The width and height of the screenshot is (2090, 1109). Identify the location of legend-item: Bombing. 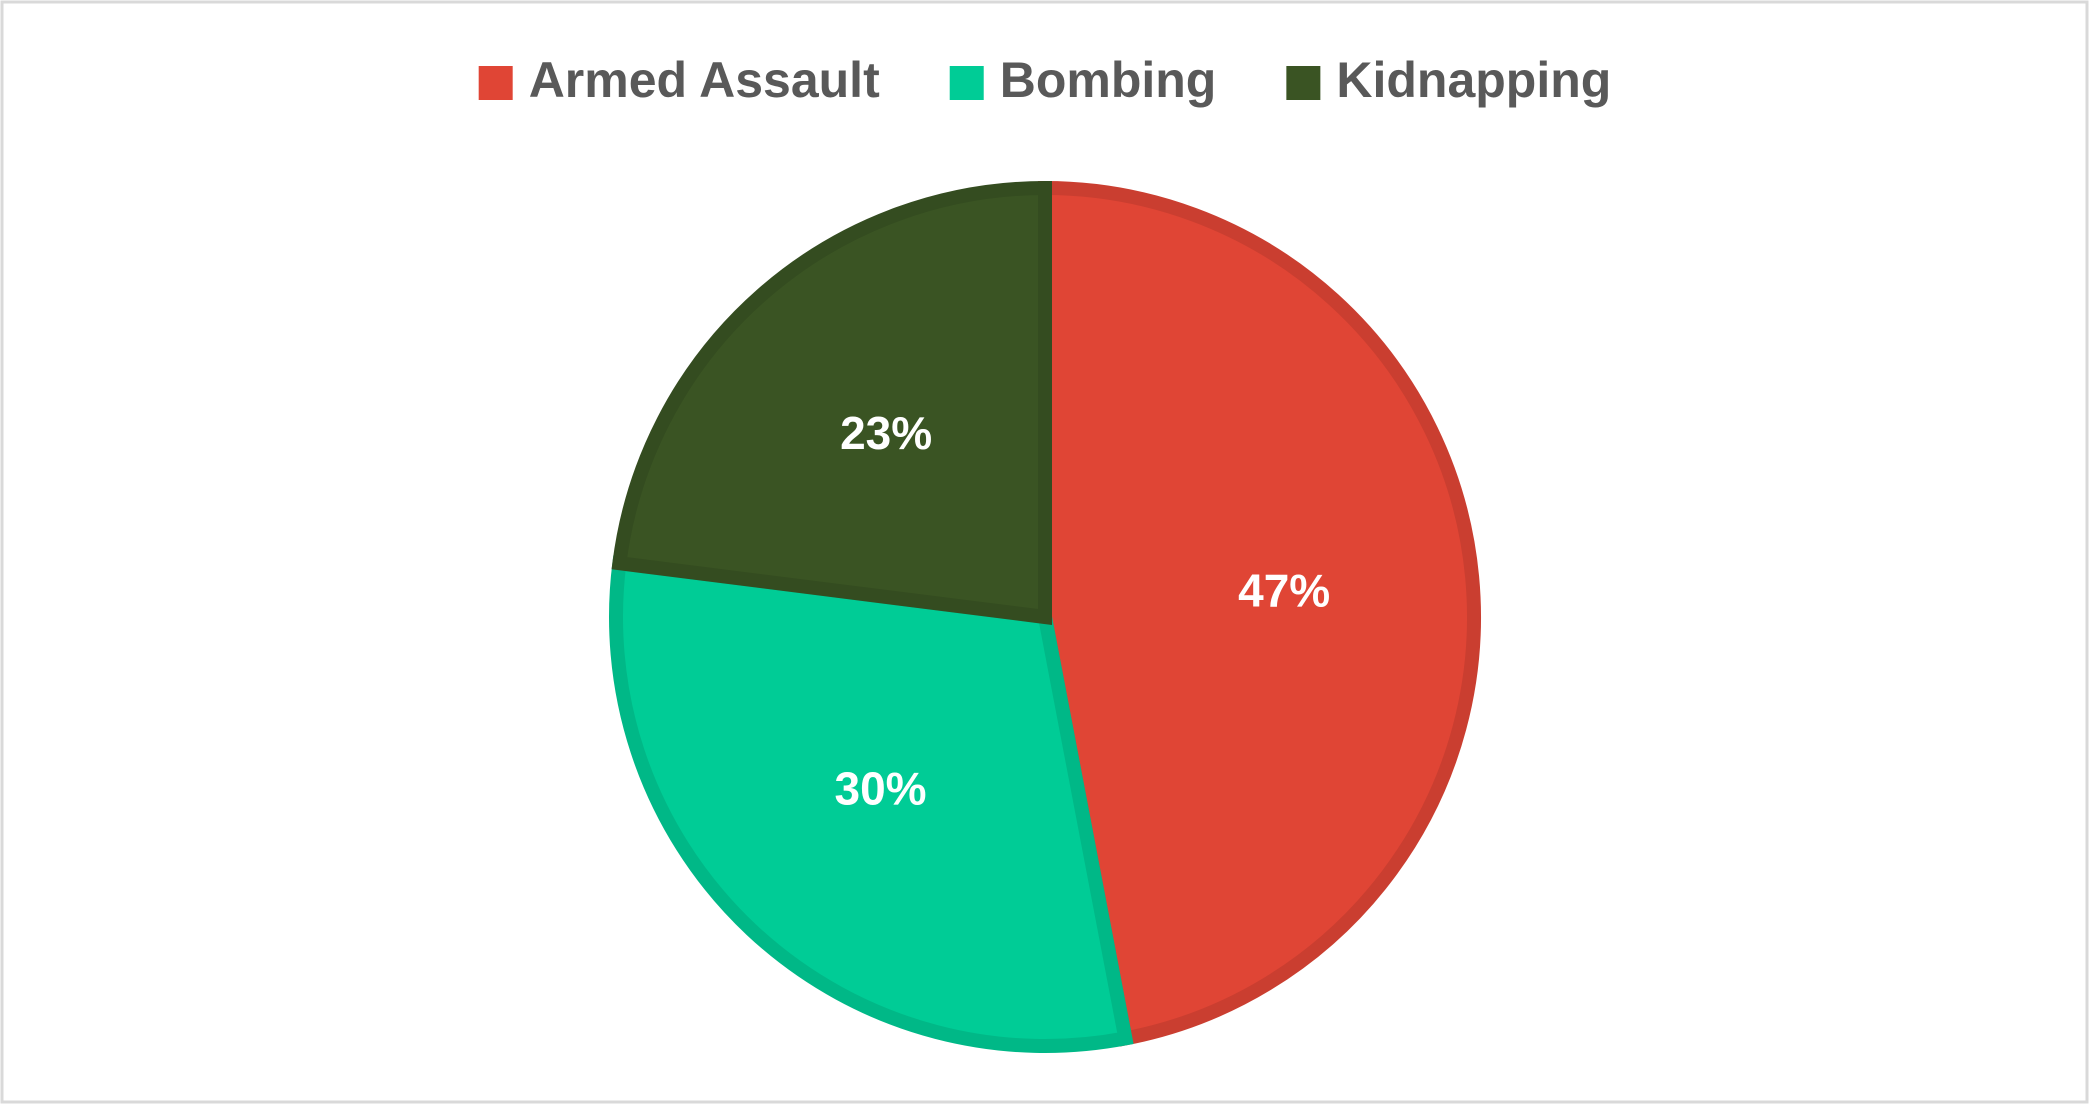
(1083, 80).